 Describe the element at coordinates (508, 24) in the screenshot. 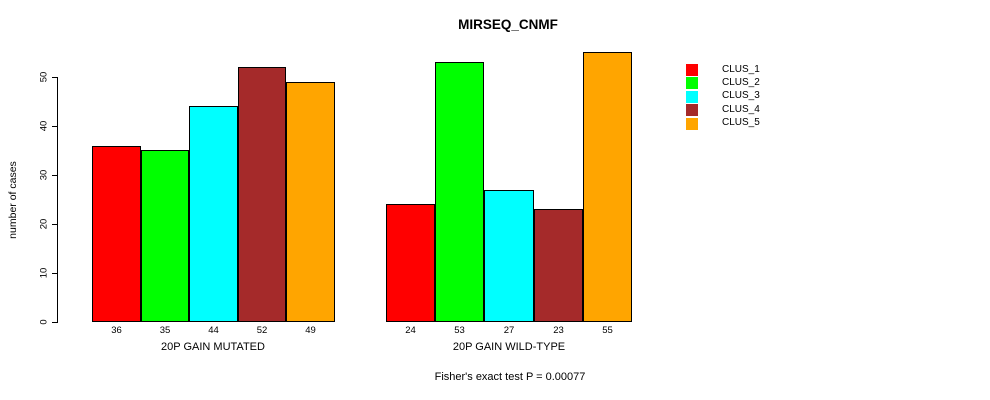

I see `chart-title: MIRSEQ_CNMF` at that location.